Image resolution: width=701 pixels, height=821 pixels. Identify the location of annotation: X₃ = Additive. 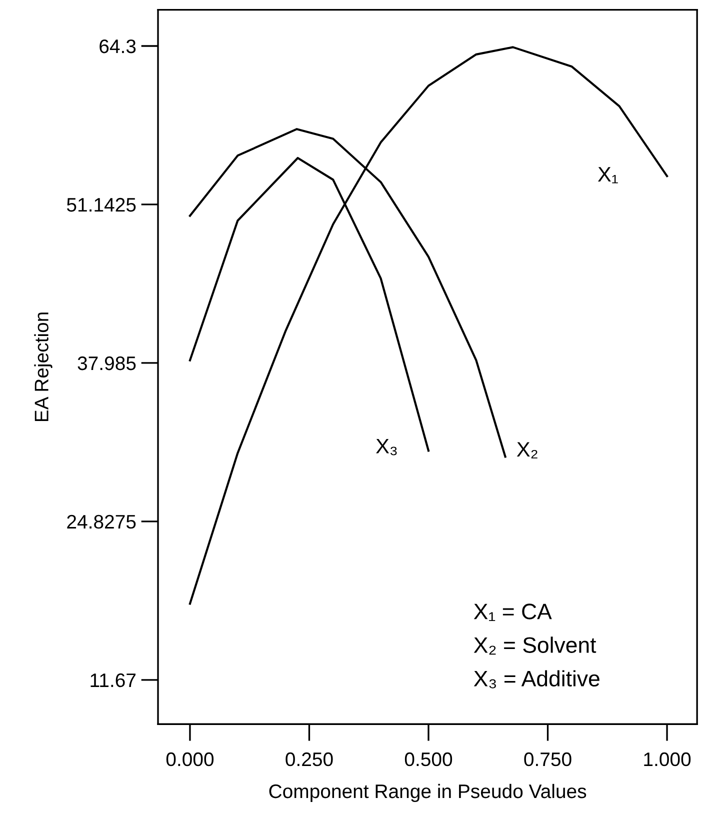
(537, 679).